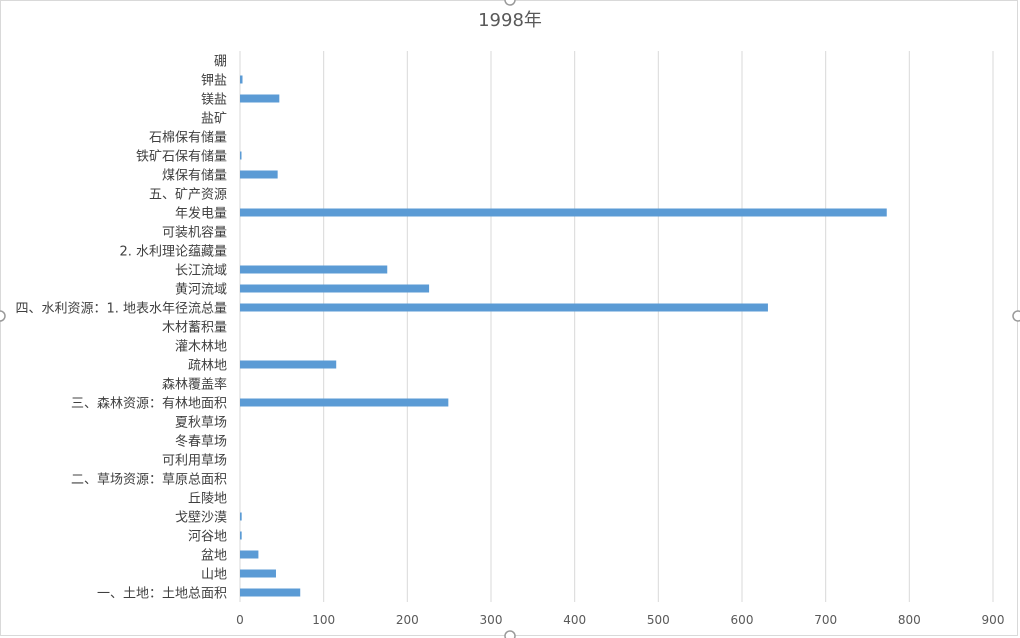 The image size is (1020, 638). I want to click on category-label: 四、水利资源：1. 地表水年径流总量, so click(121, 309).